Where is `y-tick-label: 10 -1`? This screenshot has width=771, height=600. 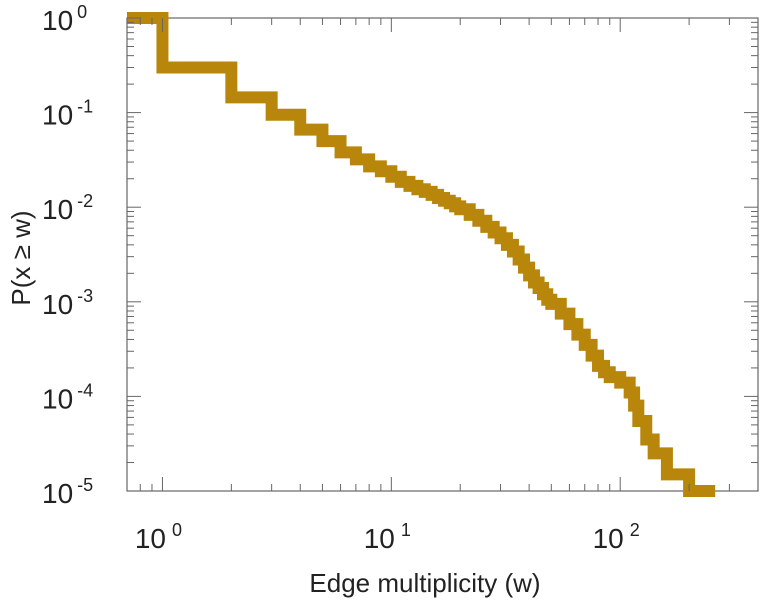 y-tick-label: 10 -1 is located at coordinates (67, 114).